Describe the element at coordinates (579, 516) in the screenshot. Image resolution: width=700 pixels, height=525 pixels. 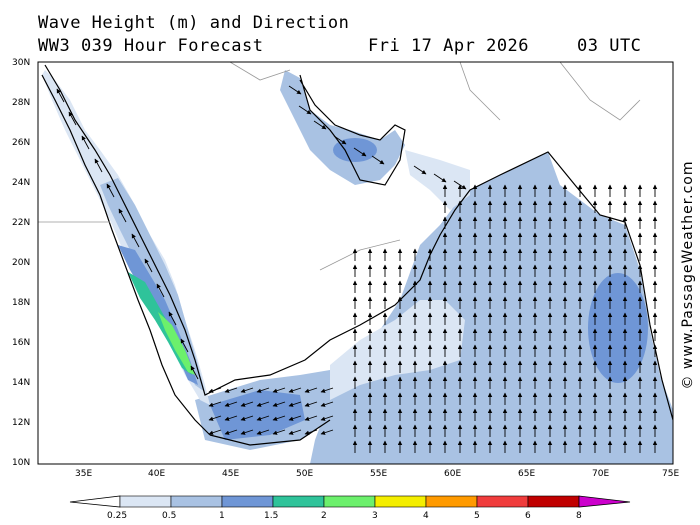
I see `legend-label: 8` at that location.